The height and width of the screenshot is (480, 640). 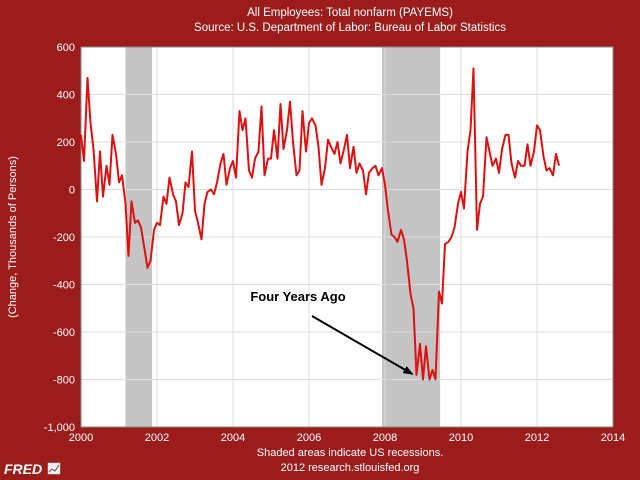 What do you see at coordinates (537, 438) in the screenshot?
I see `x-tick-label: 2012` at bounding box center [537, 438].